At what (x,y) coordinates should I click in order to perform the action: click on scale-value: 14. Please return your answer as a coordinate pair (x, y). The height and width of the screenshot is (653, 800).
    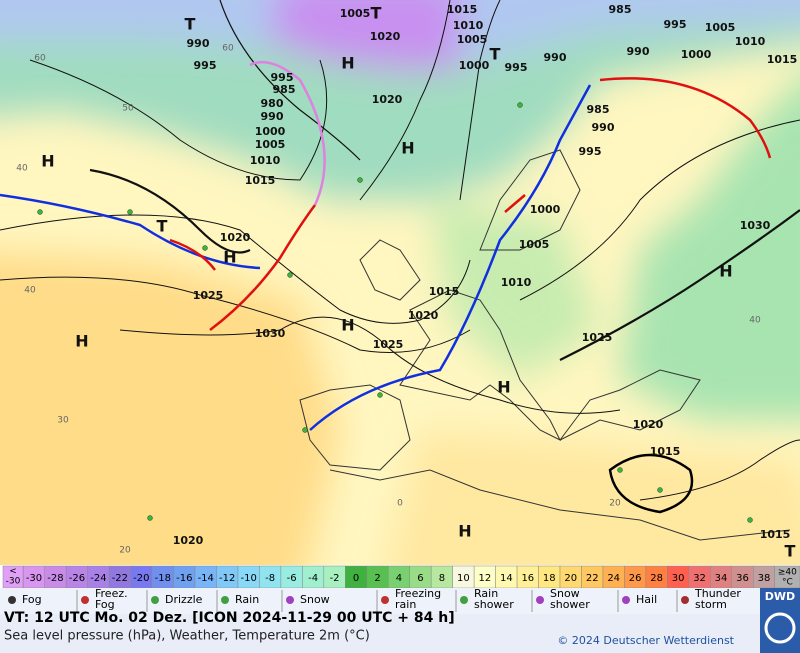
    Looking at the image, I should click on (506, 578).